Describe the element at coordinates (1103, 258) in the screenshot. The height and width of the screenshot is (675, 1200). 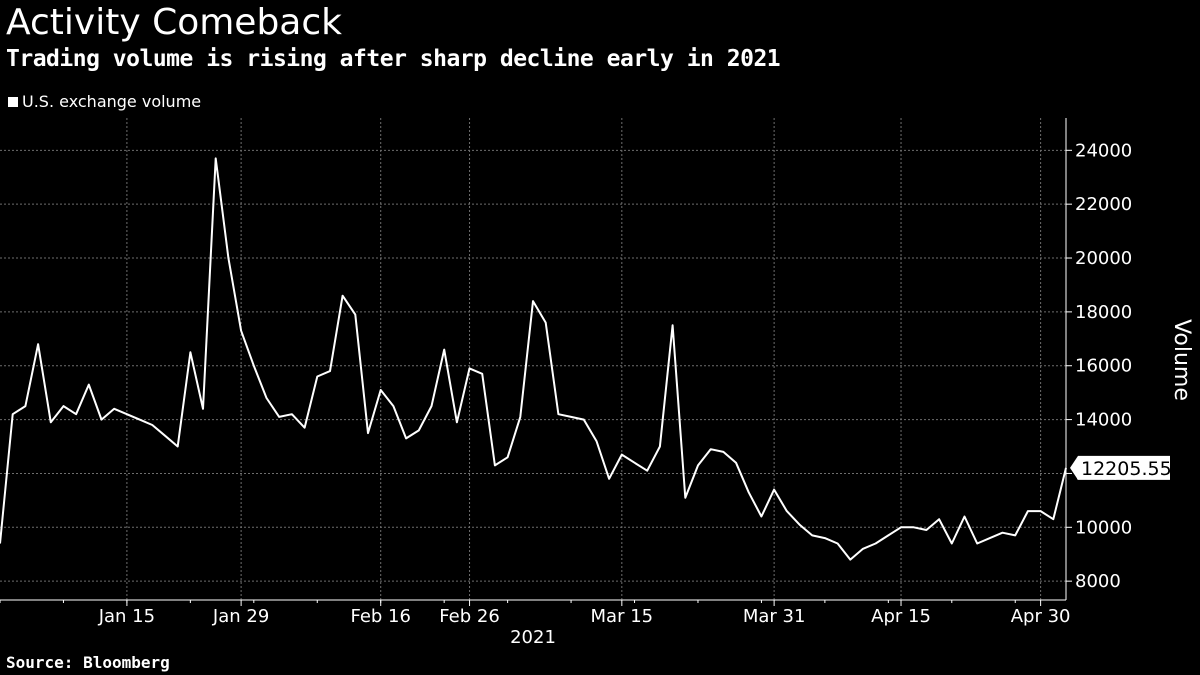
I see `y-tick-label: 20000` at that location.